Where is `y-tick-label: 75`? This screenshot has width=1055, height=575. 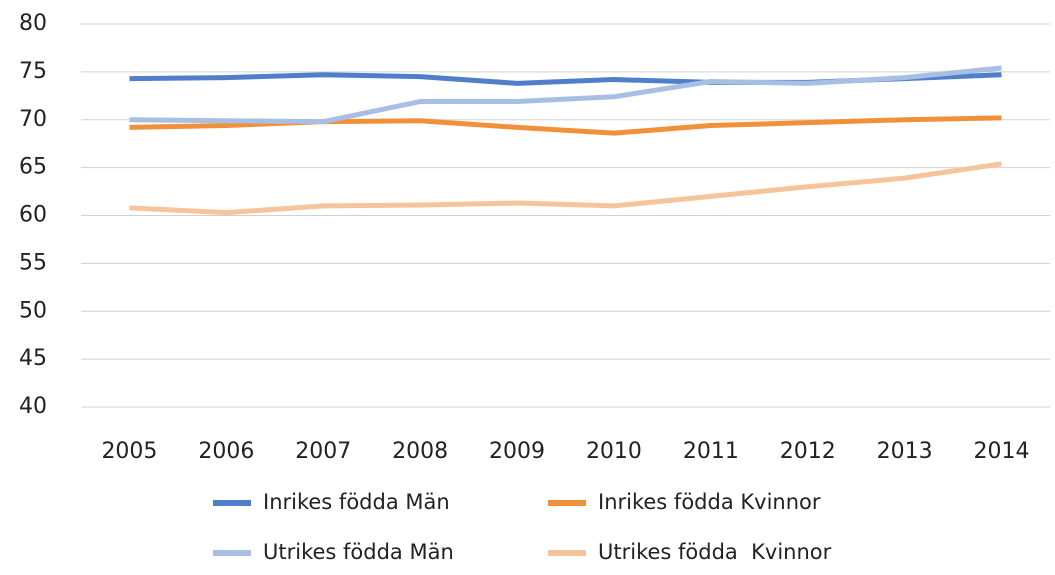
y-tick-label: 75 is located at coordinates (33, 71).